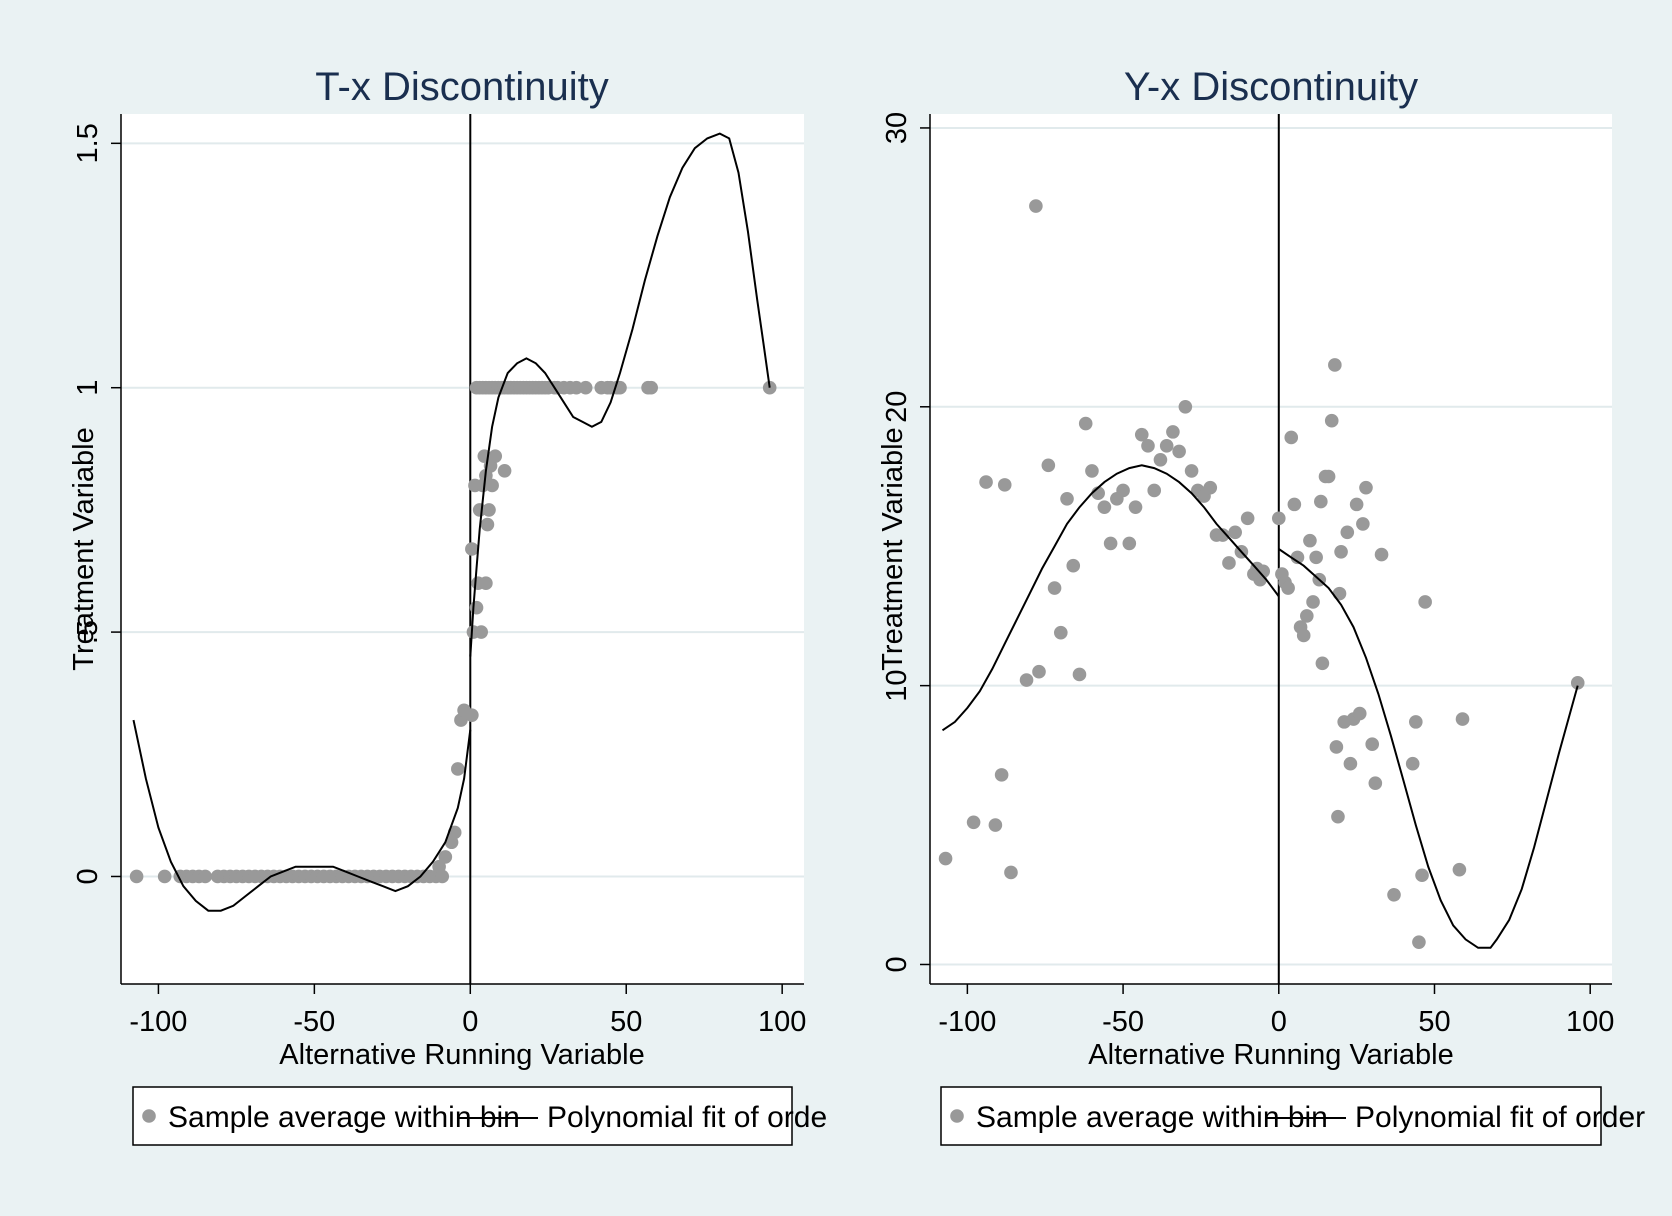  I want to click on y-tick-label-2: 1, so click(88, 388).